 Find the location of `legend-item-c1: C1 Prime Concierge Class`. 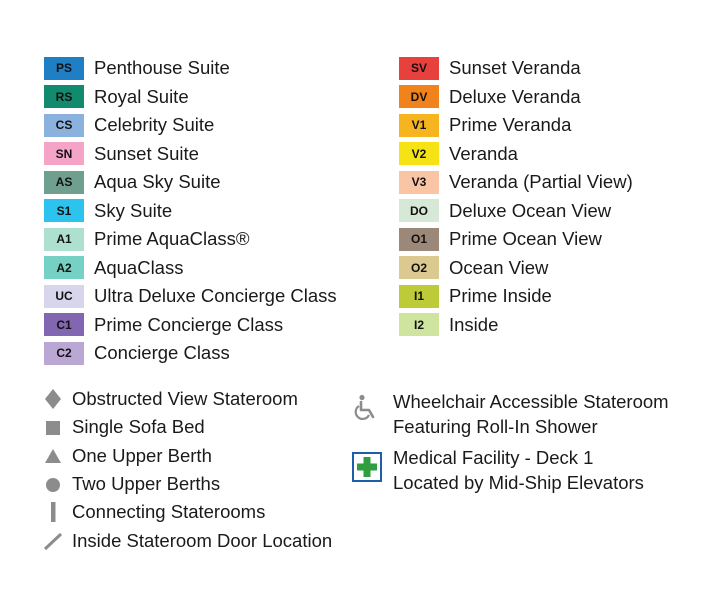

legend-item-c1: C1 Prime Concierge Class is located at coordinates (163, 325).